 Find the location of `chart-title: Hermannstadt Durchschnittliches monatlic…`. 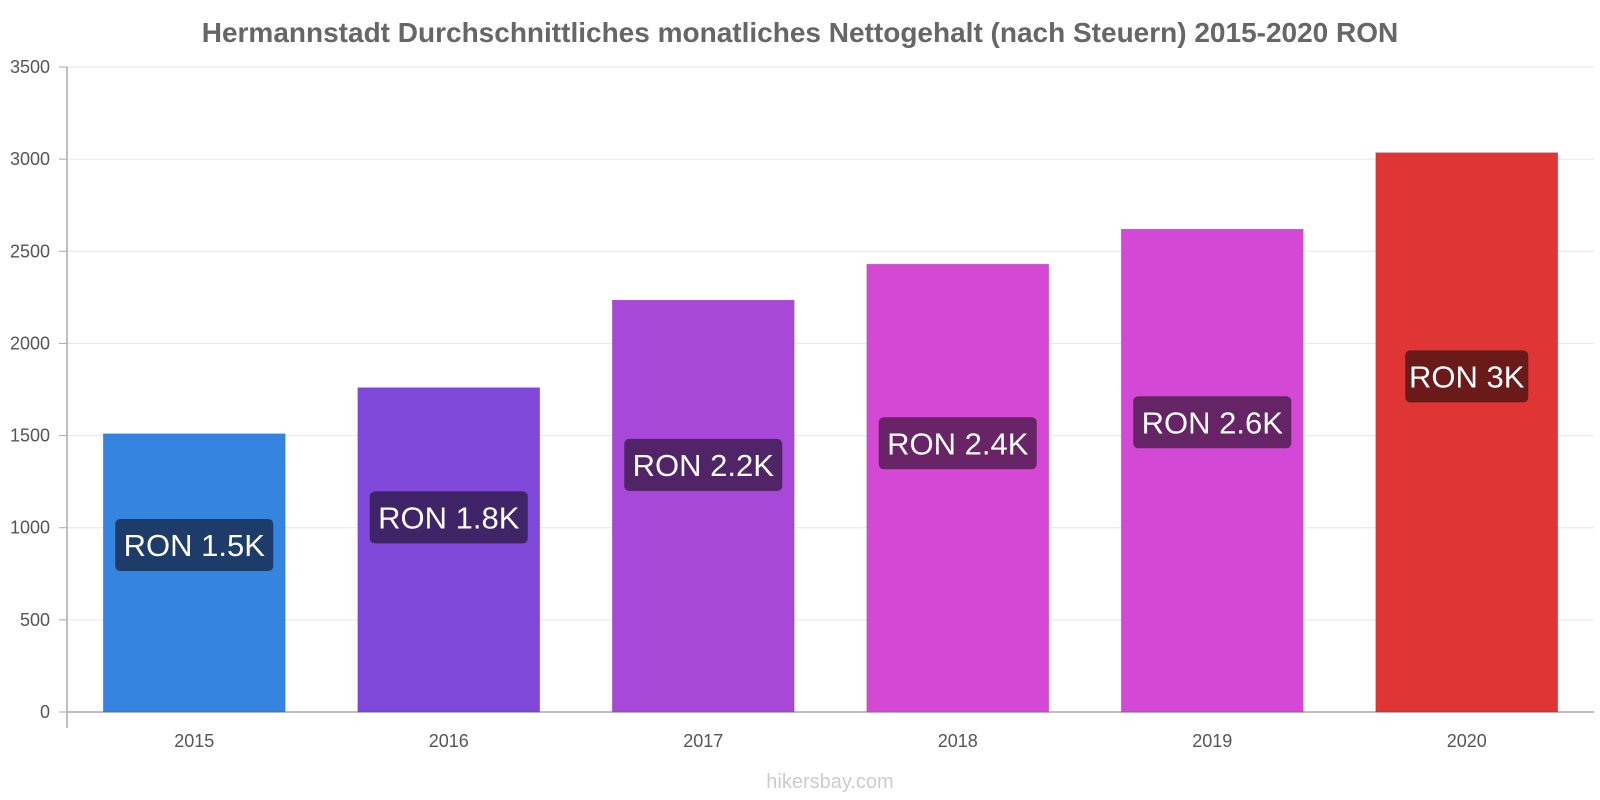

chart-title: Hermannstadt Durchschnittliches monatlic… is located at coordinates (800, 32).